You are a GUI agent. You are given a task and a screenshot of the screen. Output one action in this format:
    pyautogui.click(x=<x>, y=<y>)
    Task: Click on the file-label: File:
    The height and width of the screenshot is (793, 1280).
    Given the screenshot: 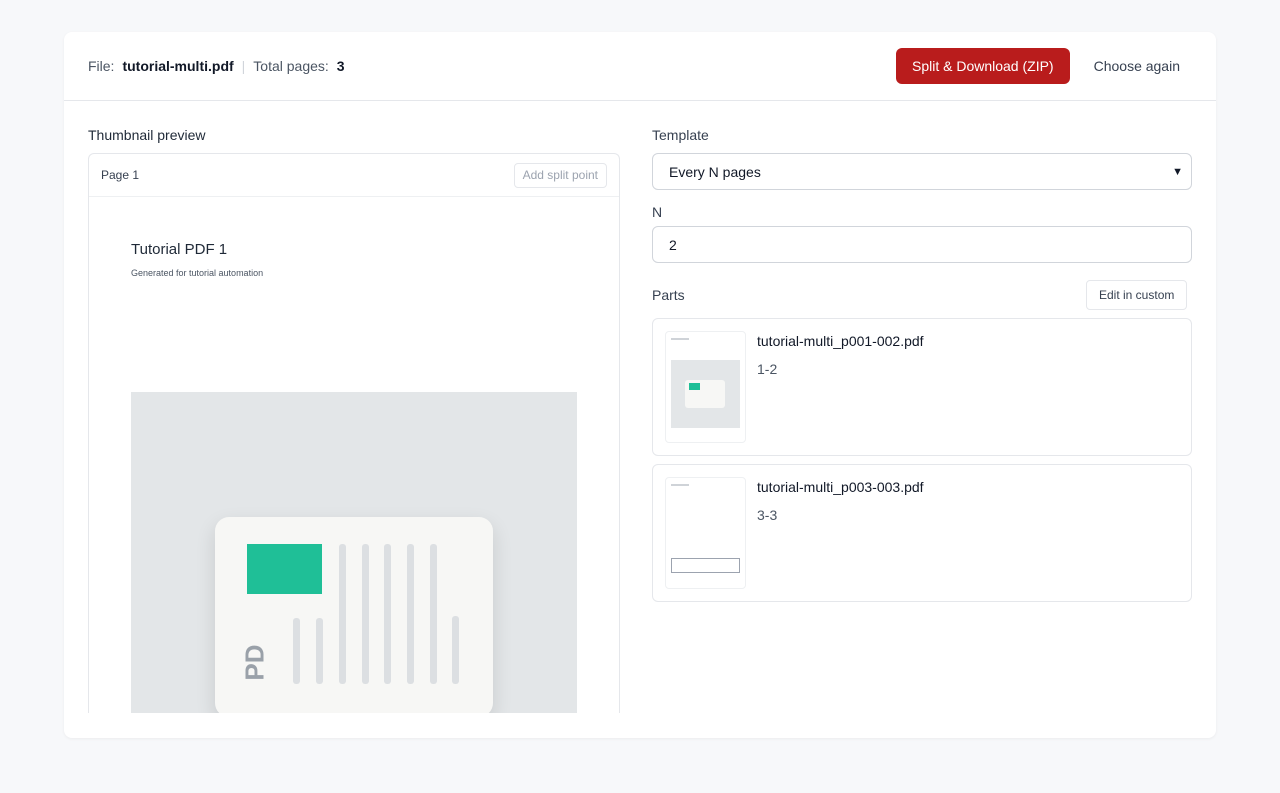 What is the action you would take?
    pyautogui.click(x=101, y=66)
    